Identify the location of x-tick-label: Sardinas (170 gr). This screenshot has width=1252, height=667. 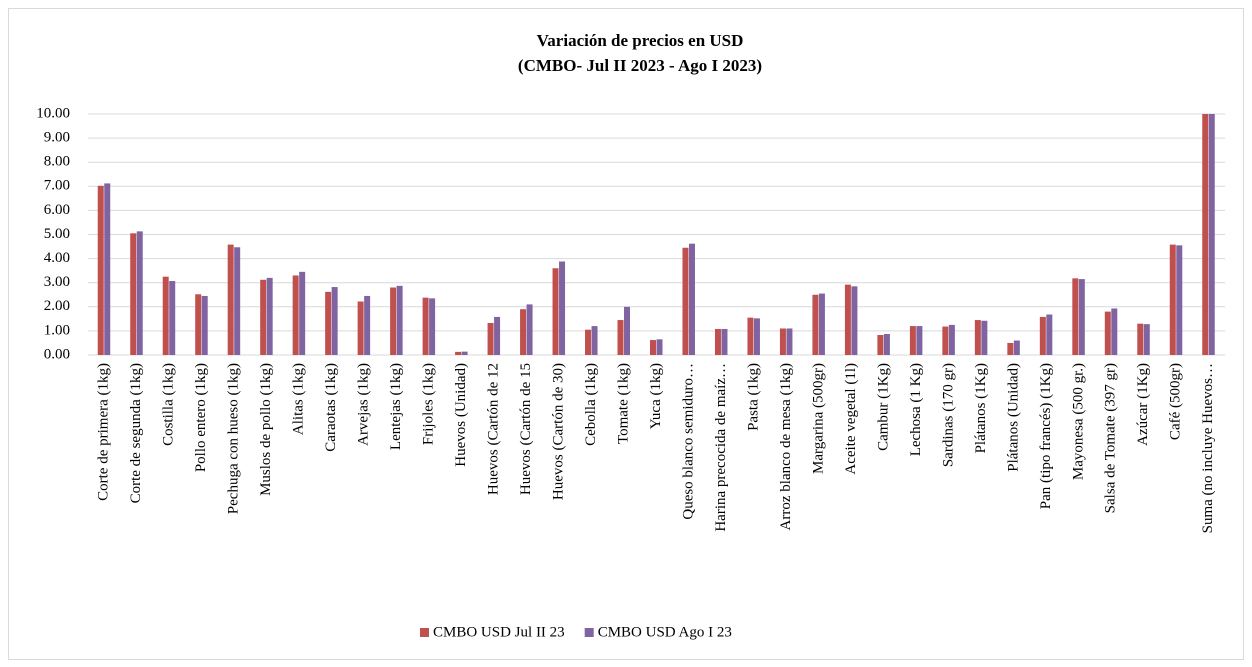
(948, 415).